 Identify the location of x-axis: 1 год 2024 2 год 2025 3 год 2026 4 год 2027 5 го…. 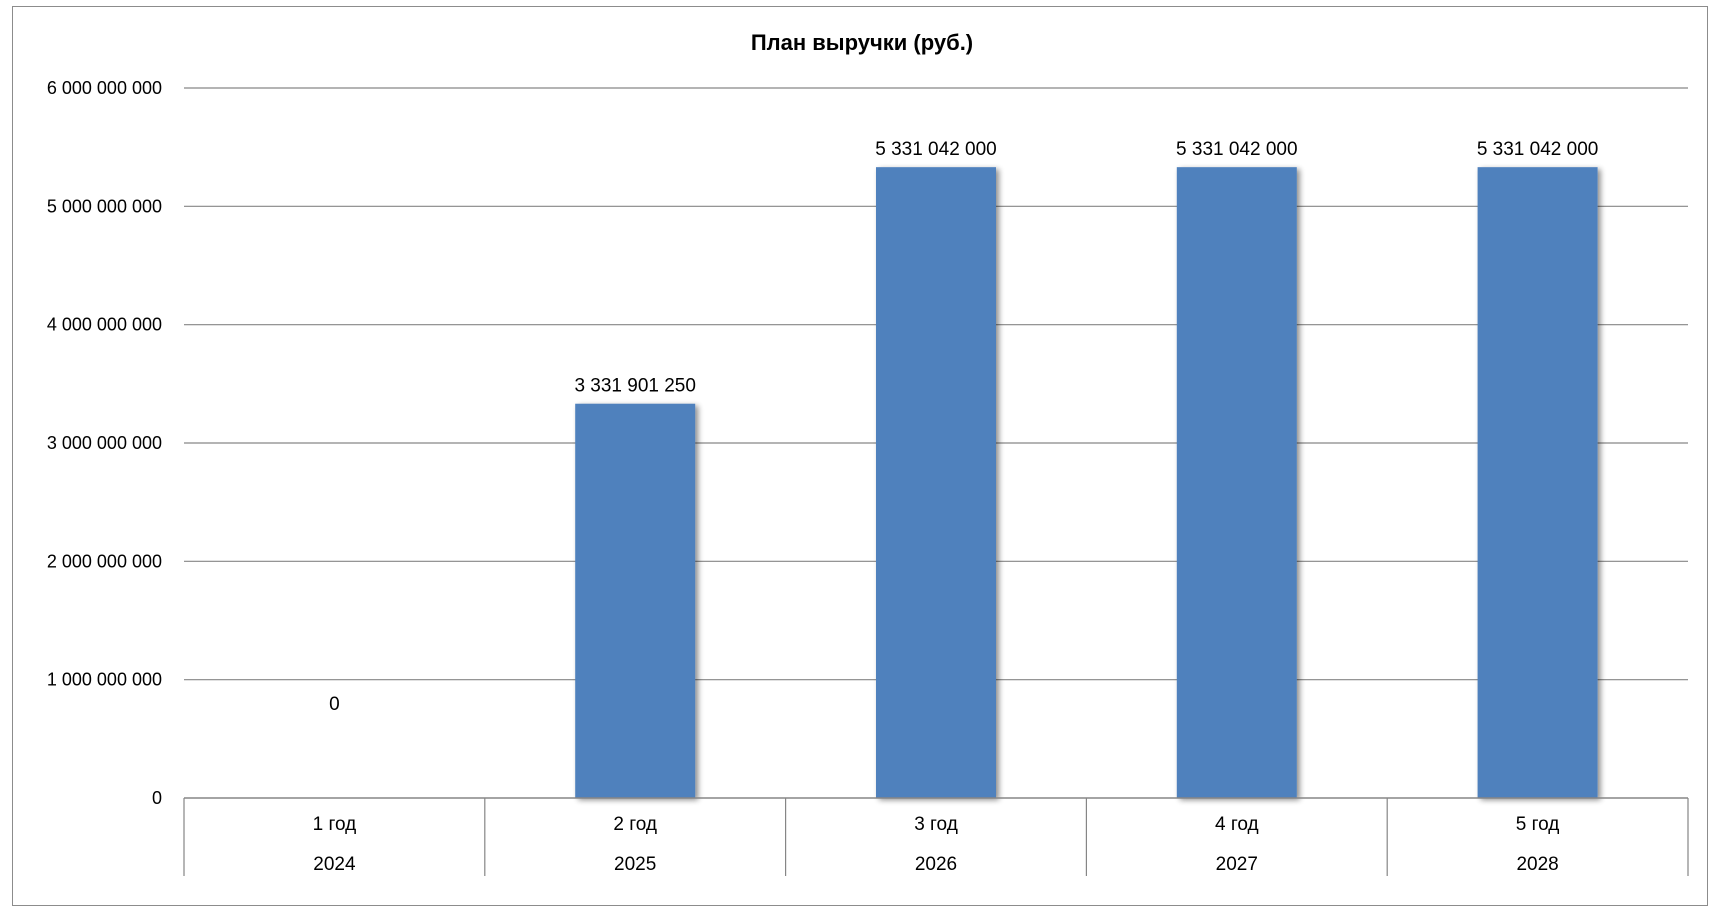
(936, 836).